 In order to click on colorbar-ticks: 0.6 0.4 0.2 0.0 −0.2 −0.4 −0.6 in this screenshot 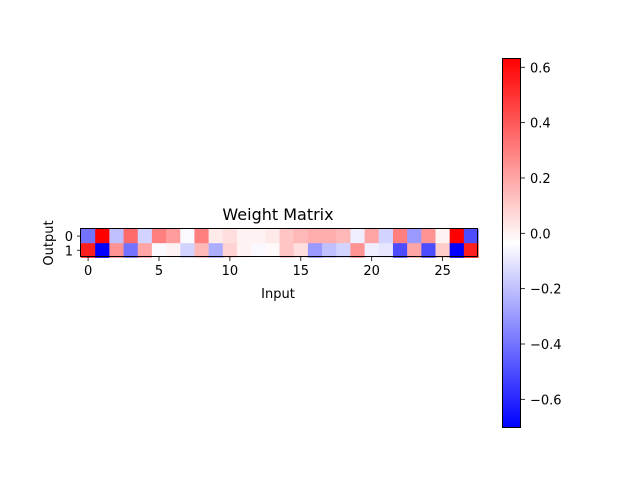, I will do `click(541, 234)`.